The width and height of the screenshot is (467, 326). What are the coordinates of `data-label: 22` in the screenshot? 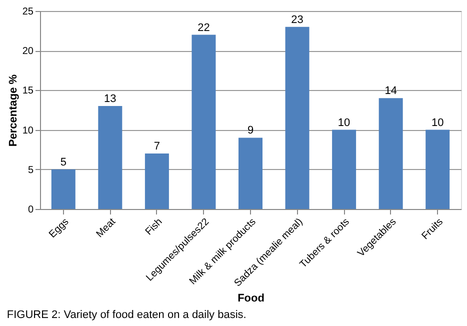 It's located at (204, 28).